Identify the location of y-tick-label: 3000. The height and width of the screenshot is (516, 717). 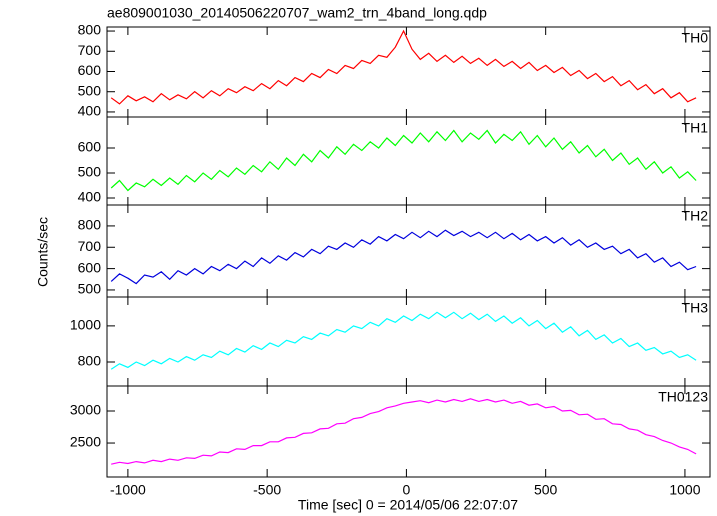
(85, 410).